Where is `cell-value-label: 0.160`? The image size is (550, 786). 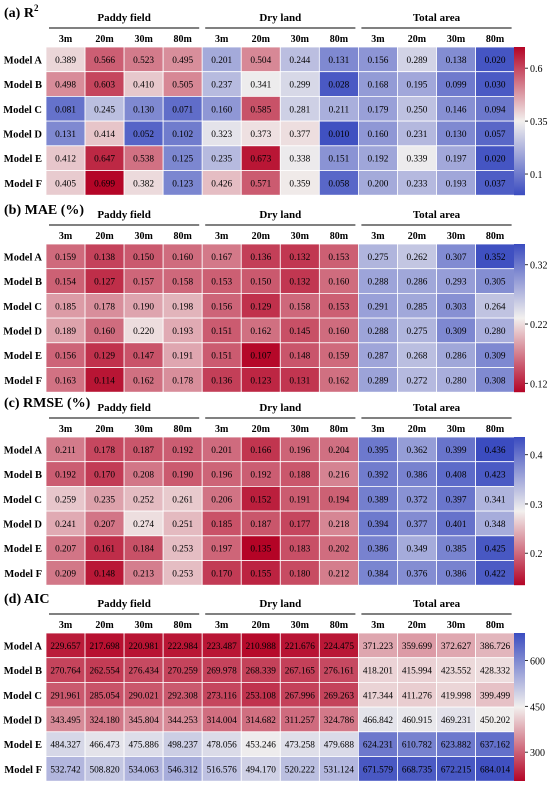 cell-value-label: 0.160 is located at coordinates (338, 283).